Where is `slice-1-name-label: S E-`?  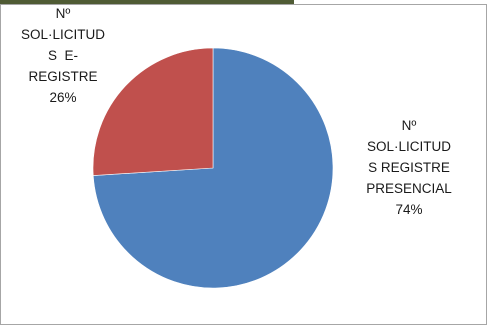
slice-1-name-label: S E- is located at coordinates (63, 55).